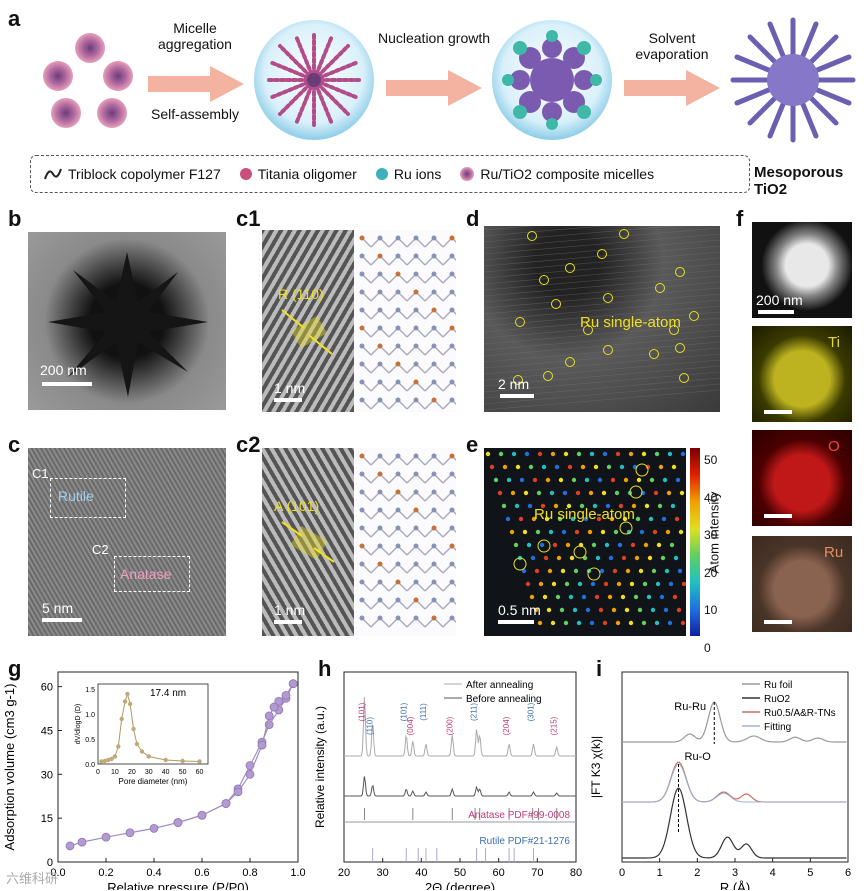 This screenshot has height=891, width=867. Describe the element at coordinates (734, 722) in the screenshot. I see `ru-foil-line` at that location.